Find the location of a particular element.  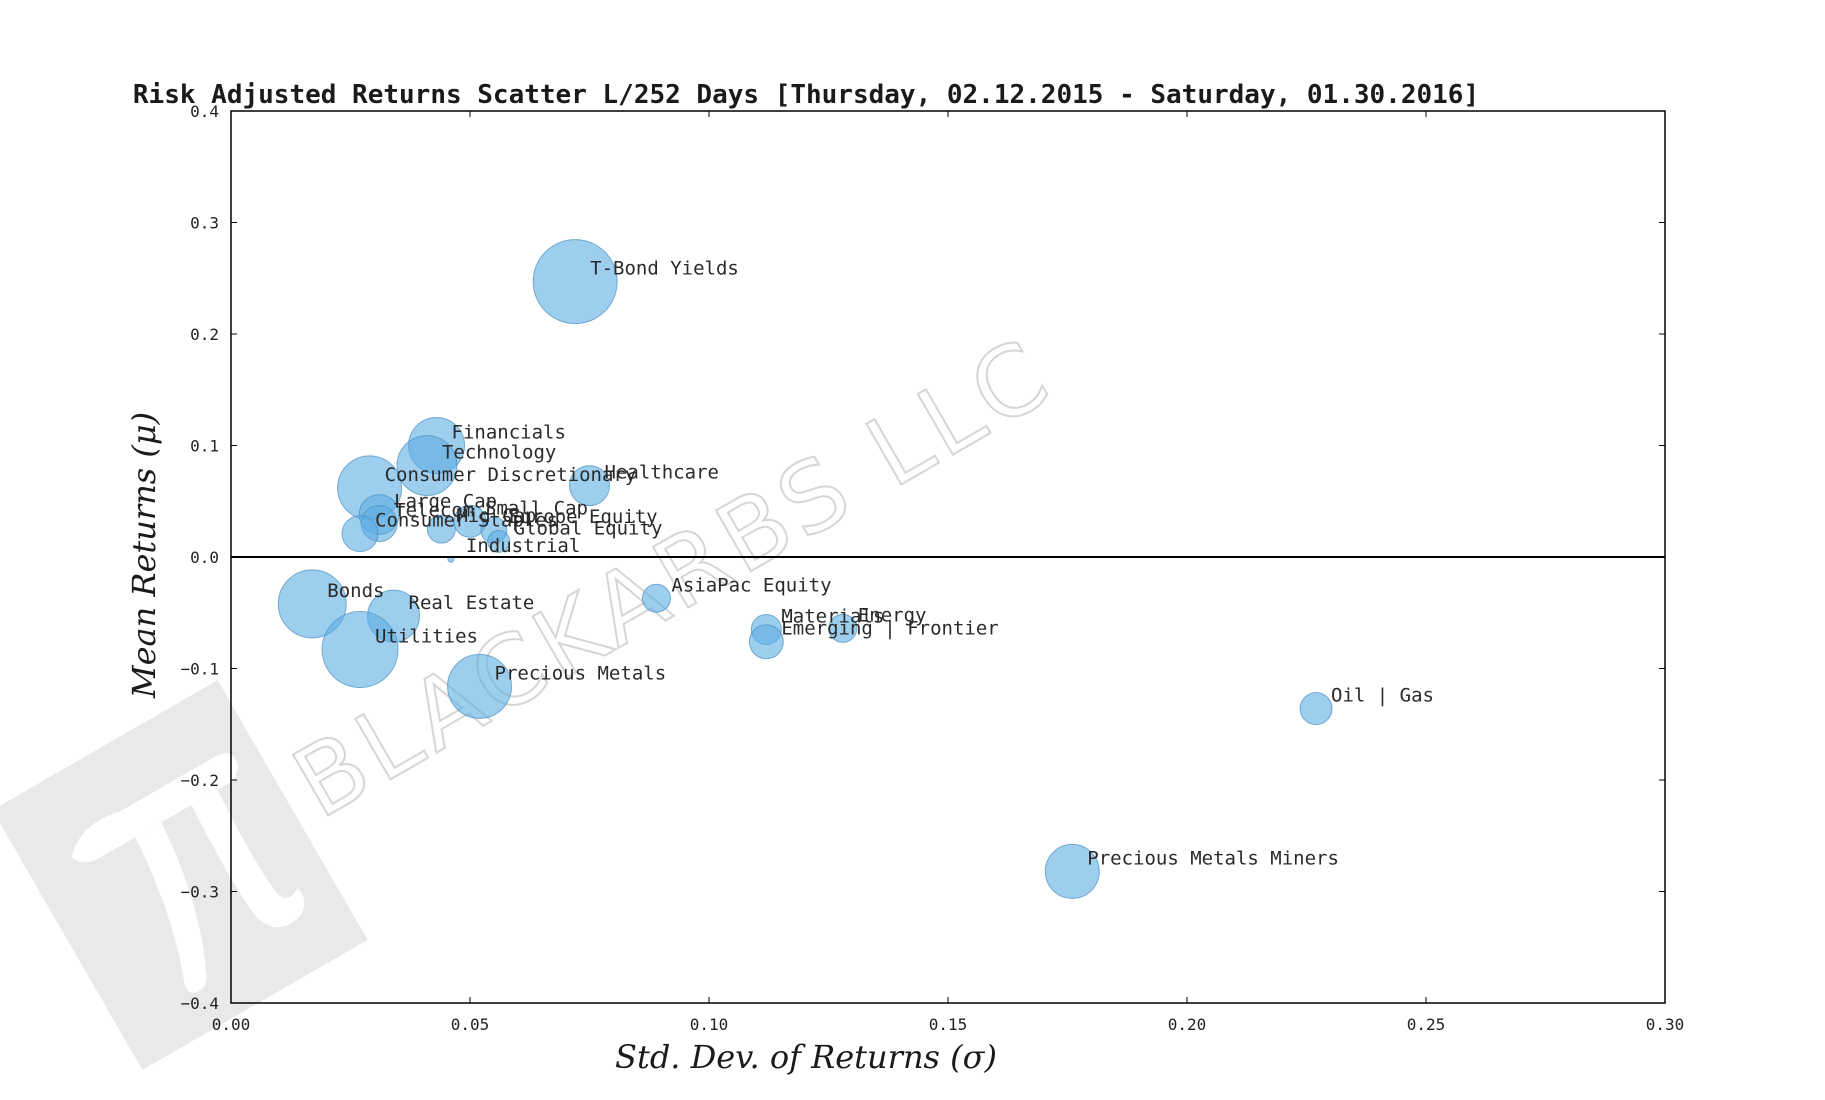

x-tick-label: 0.25 is located at coordinates (1426, 1024).